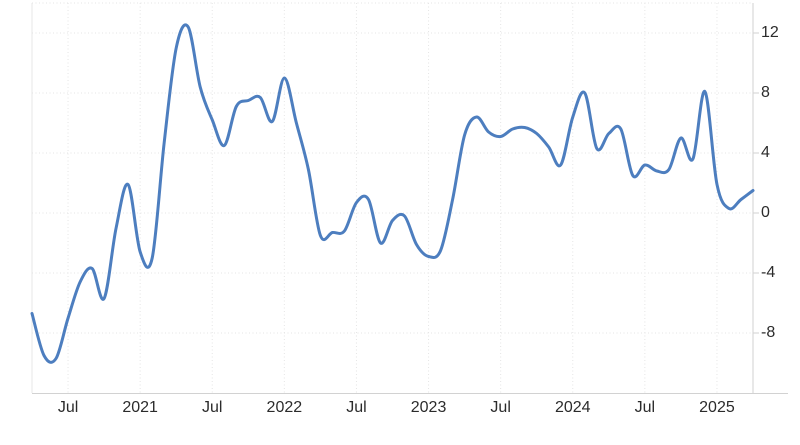 Image resolution: width=800 pixels, height=445 pixels. Describe the element at coordinates (765, 92) in the screenshot. I see `y-axis-tick-label: 8` at that location.